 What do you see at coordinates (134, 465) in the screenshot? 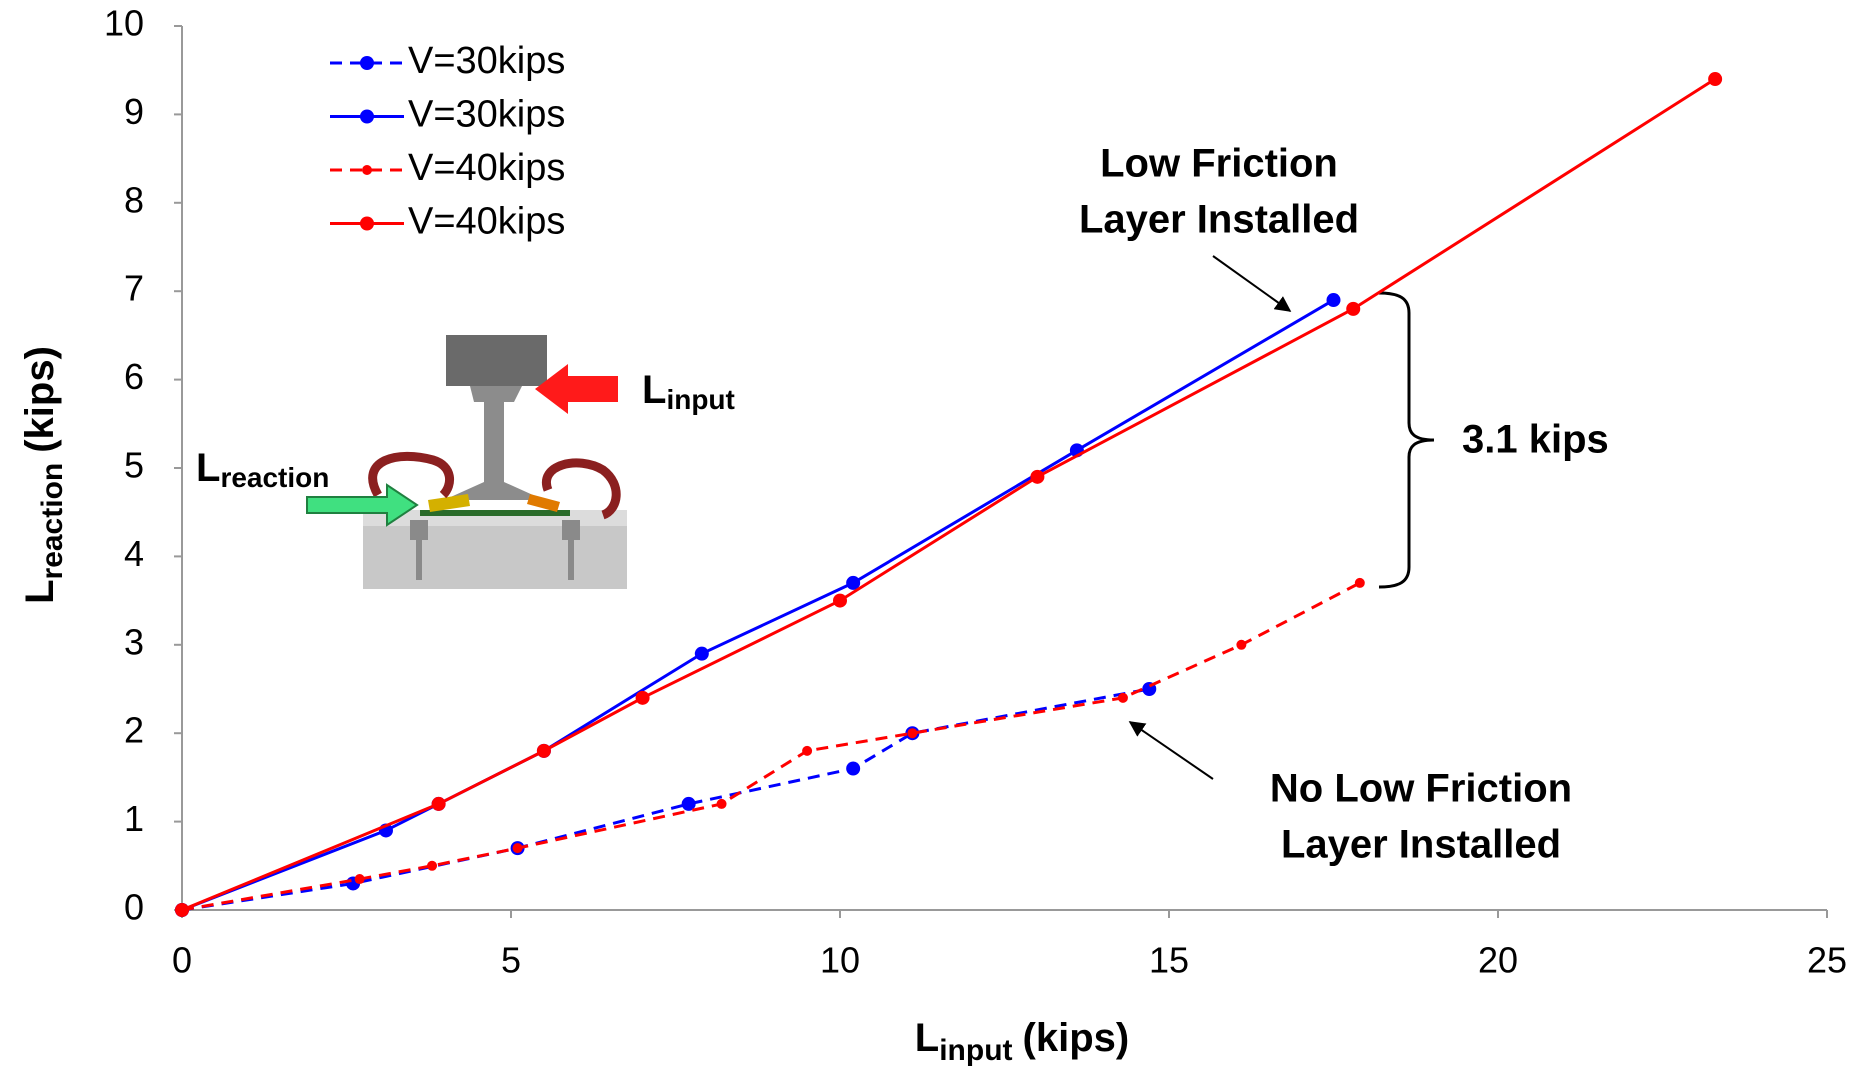
I see `y-tick-label: 5` at bounding box center [134, 465].